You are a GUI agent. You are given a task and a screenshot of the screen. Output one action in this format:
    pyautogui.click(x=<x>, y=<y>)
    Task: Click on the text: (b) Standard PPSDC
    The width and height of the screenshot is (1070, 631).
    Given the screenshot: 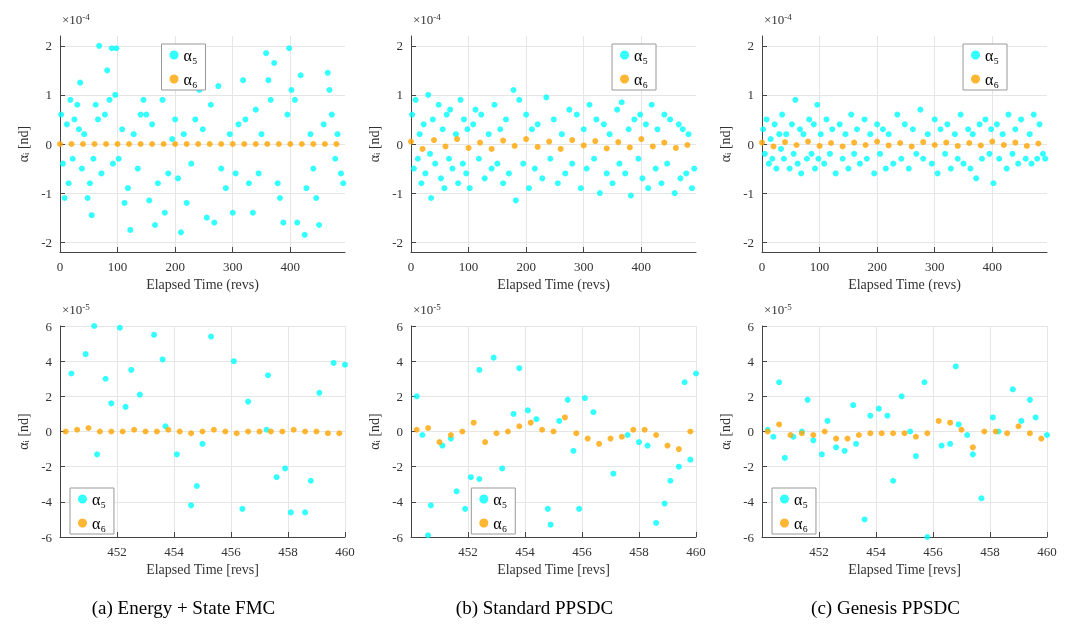 What is the action you would take?
    pyautogui.click(x=534, y=608)
    